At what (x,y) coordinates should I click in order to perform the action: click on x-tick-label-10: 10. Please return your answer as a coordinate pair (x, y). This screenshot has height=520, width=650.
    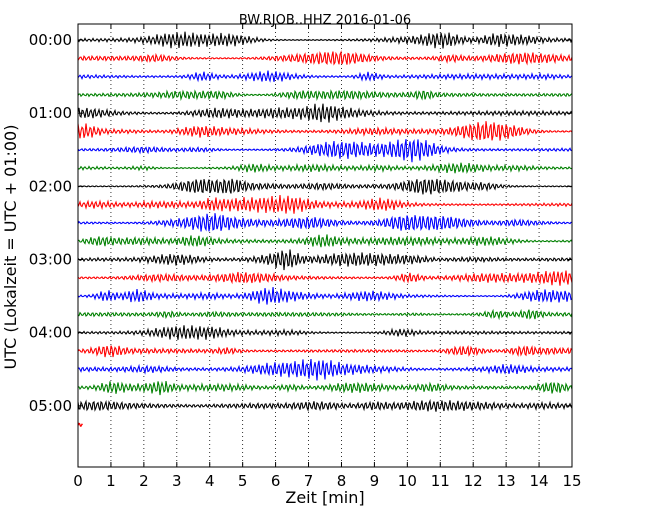
    Looking at the image, I should click on (407, 481).